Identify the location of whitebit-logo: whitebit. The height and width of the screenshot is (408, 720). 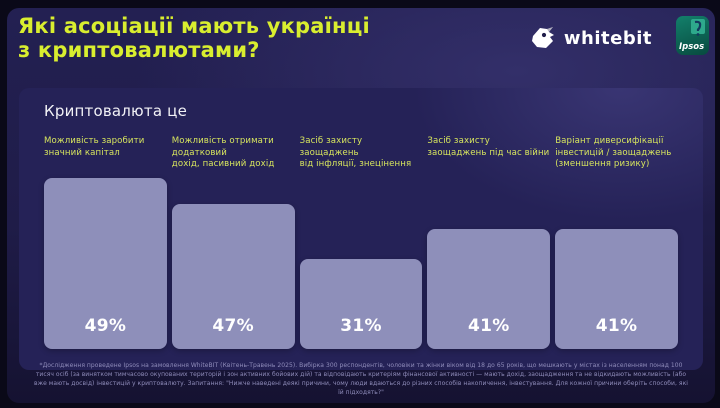
(591, 38).